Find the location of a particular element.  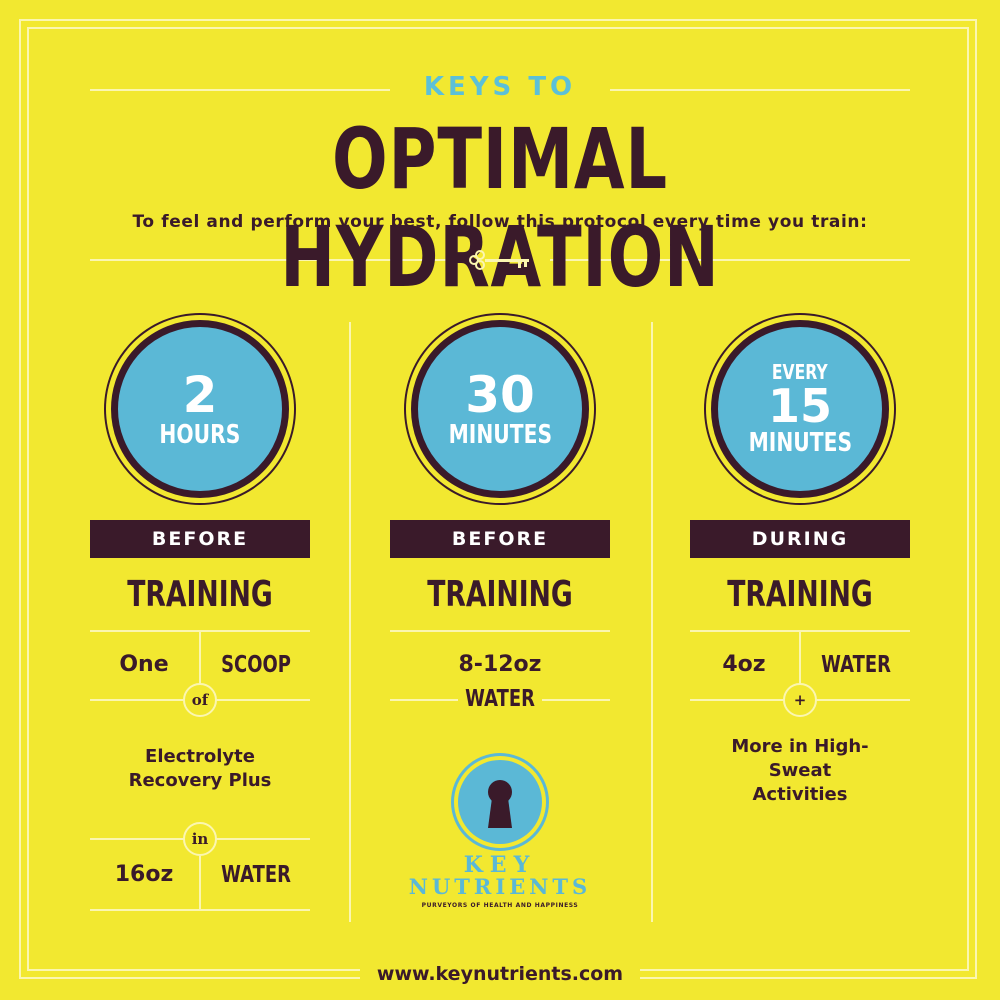

circle-every-15-minutes: EVERY 15 MINUTES is located at coordinates (800, 409).